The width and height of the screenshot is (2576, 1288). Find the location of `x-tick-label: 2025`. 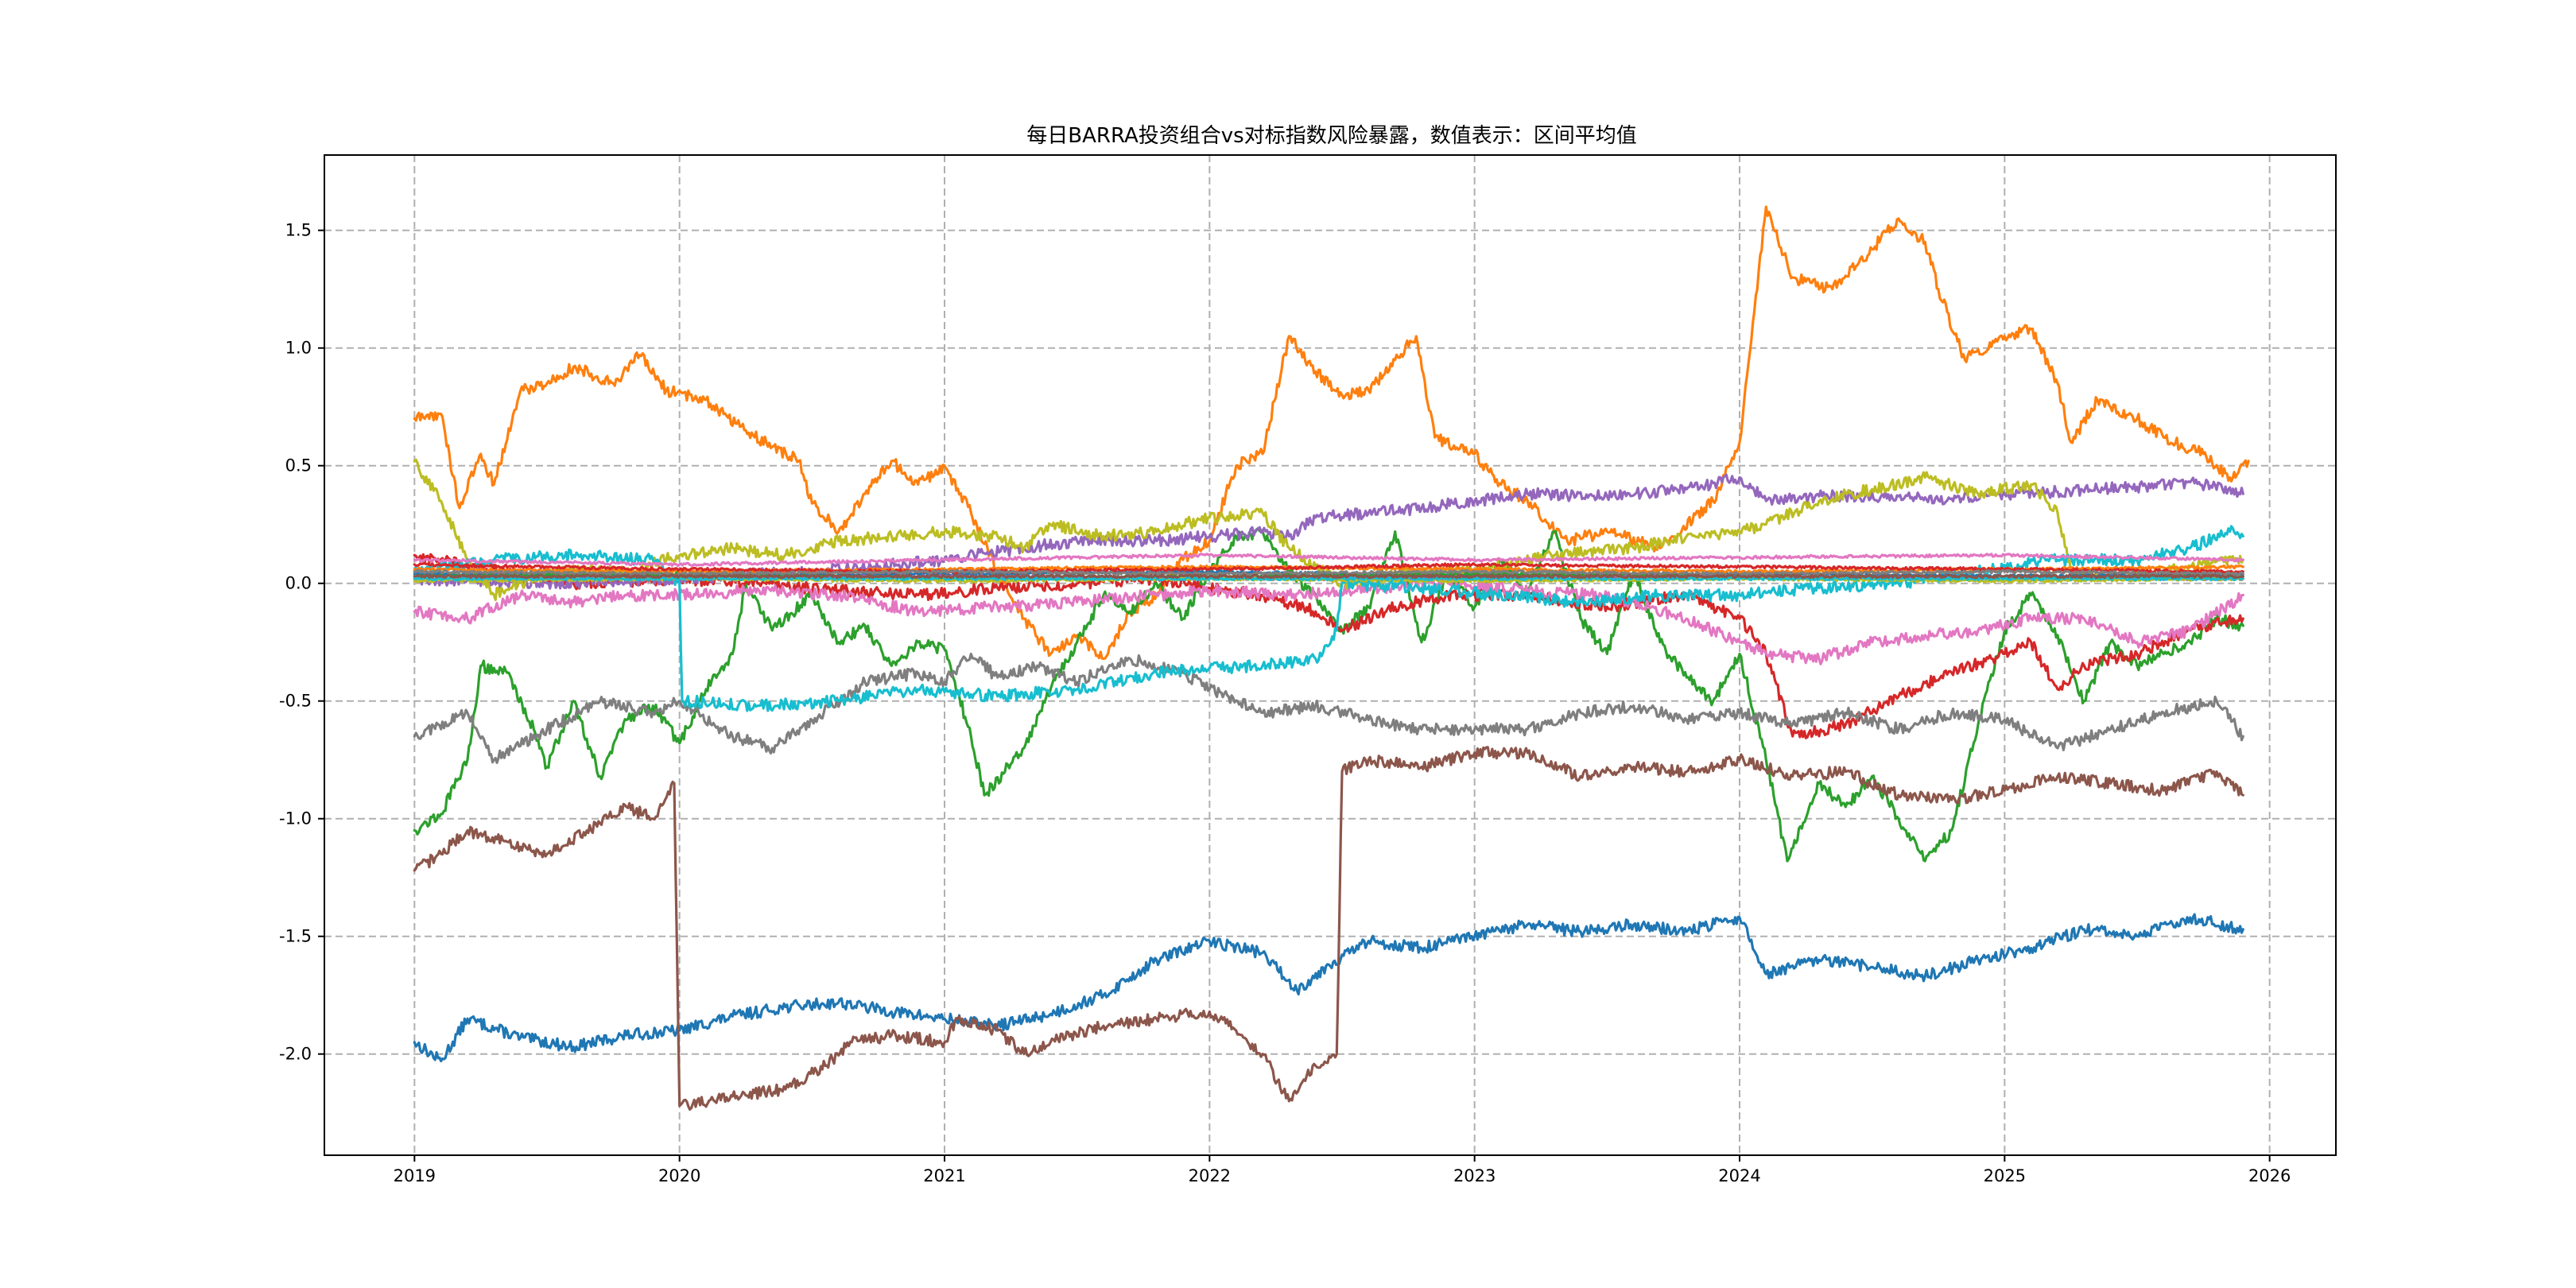

x-tick-label: 2025 is located at coordinates (2005, 1175).